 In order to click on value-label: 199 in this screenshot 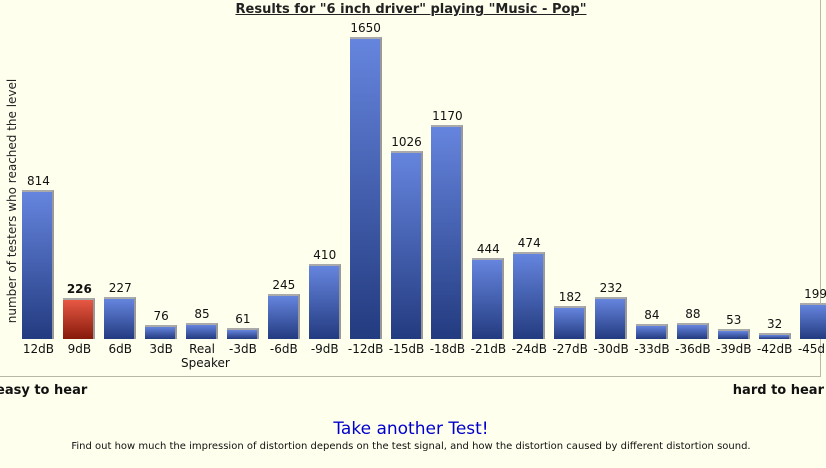, I will do `click(815, 293)`.